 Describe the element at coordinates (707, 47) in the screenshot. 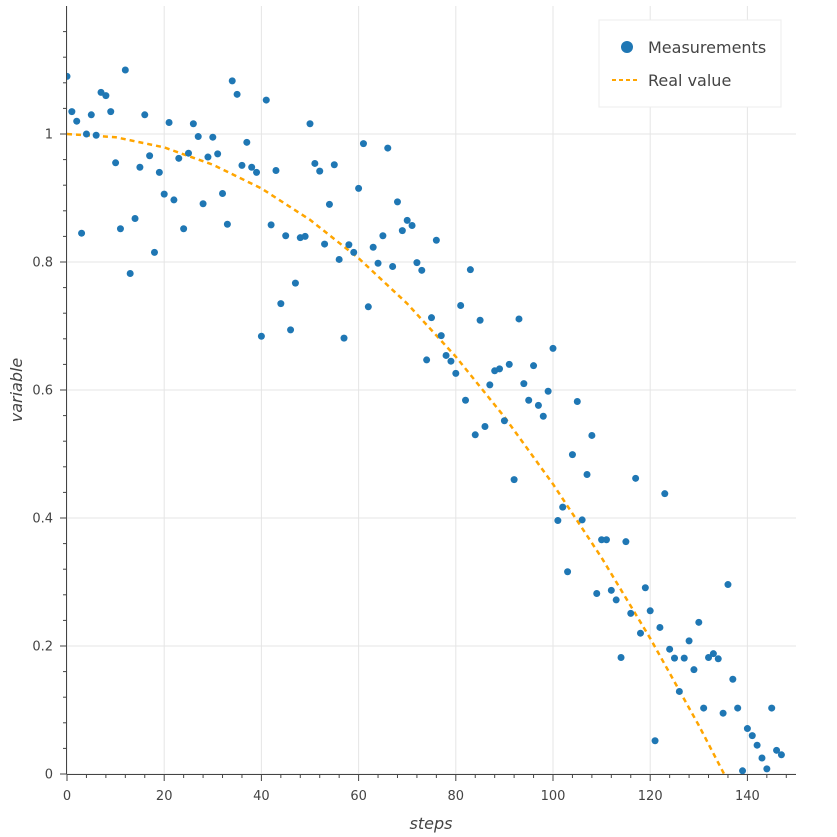

I see `legend-measurements-label: Measurements` at that location.